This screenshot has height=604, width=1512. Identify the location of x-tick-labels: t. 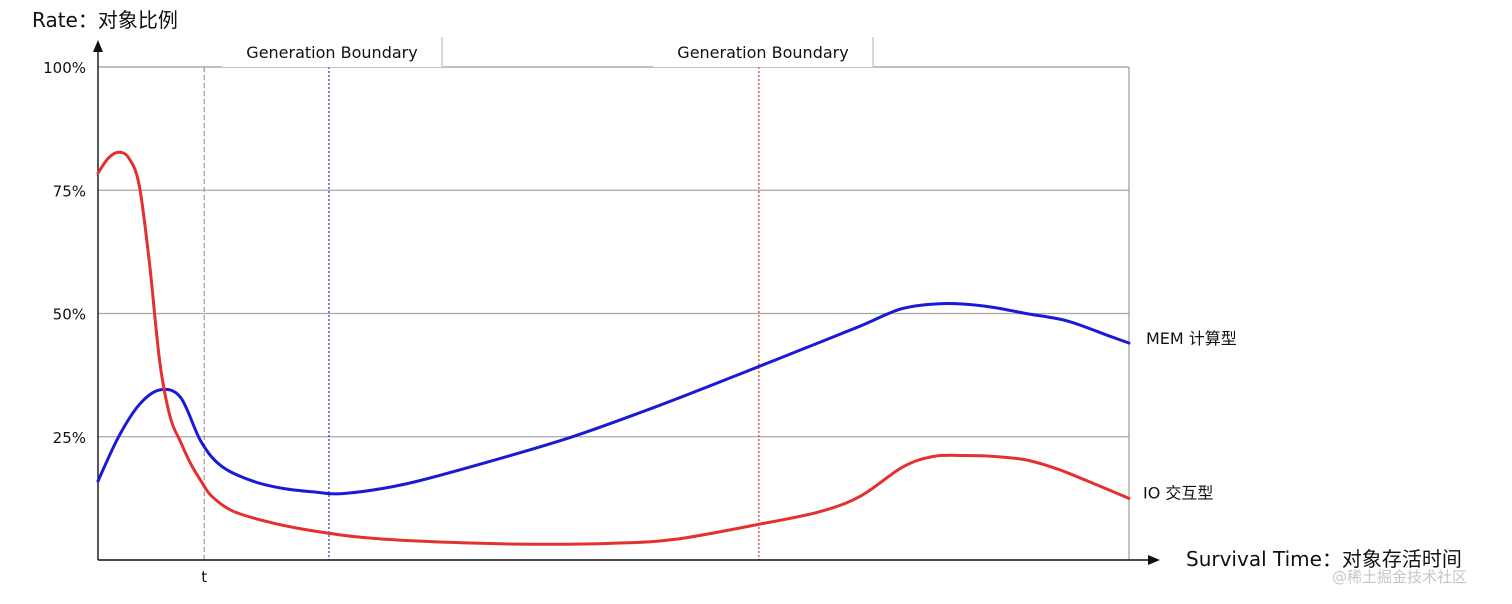
(204, 577).